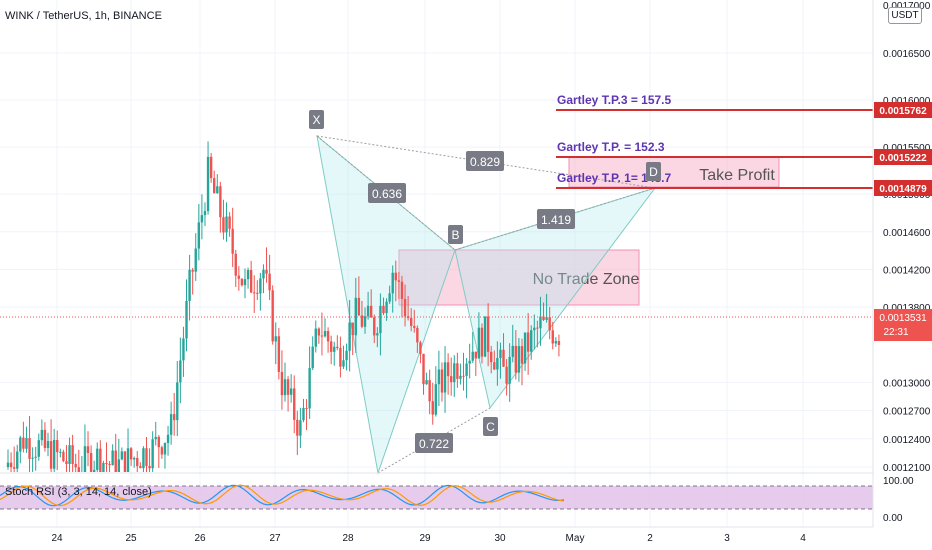 This screenshot has height=550, width=932. I want to click on stoch-tick-100: 100.00, so click(898, 481).